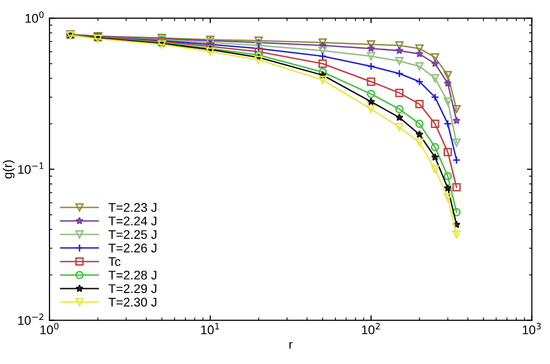  I want to click on legend-label: Tc, so click(114, 261).